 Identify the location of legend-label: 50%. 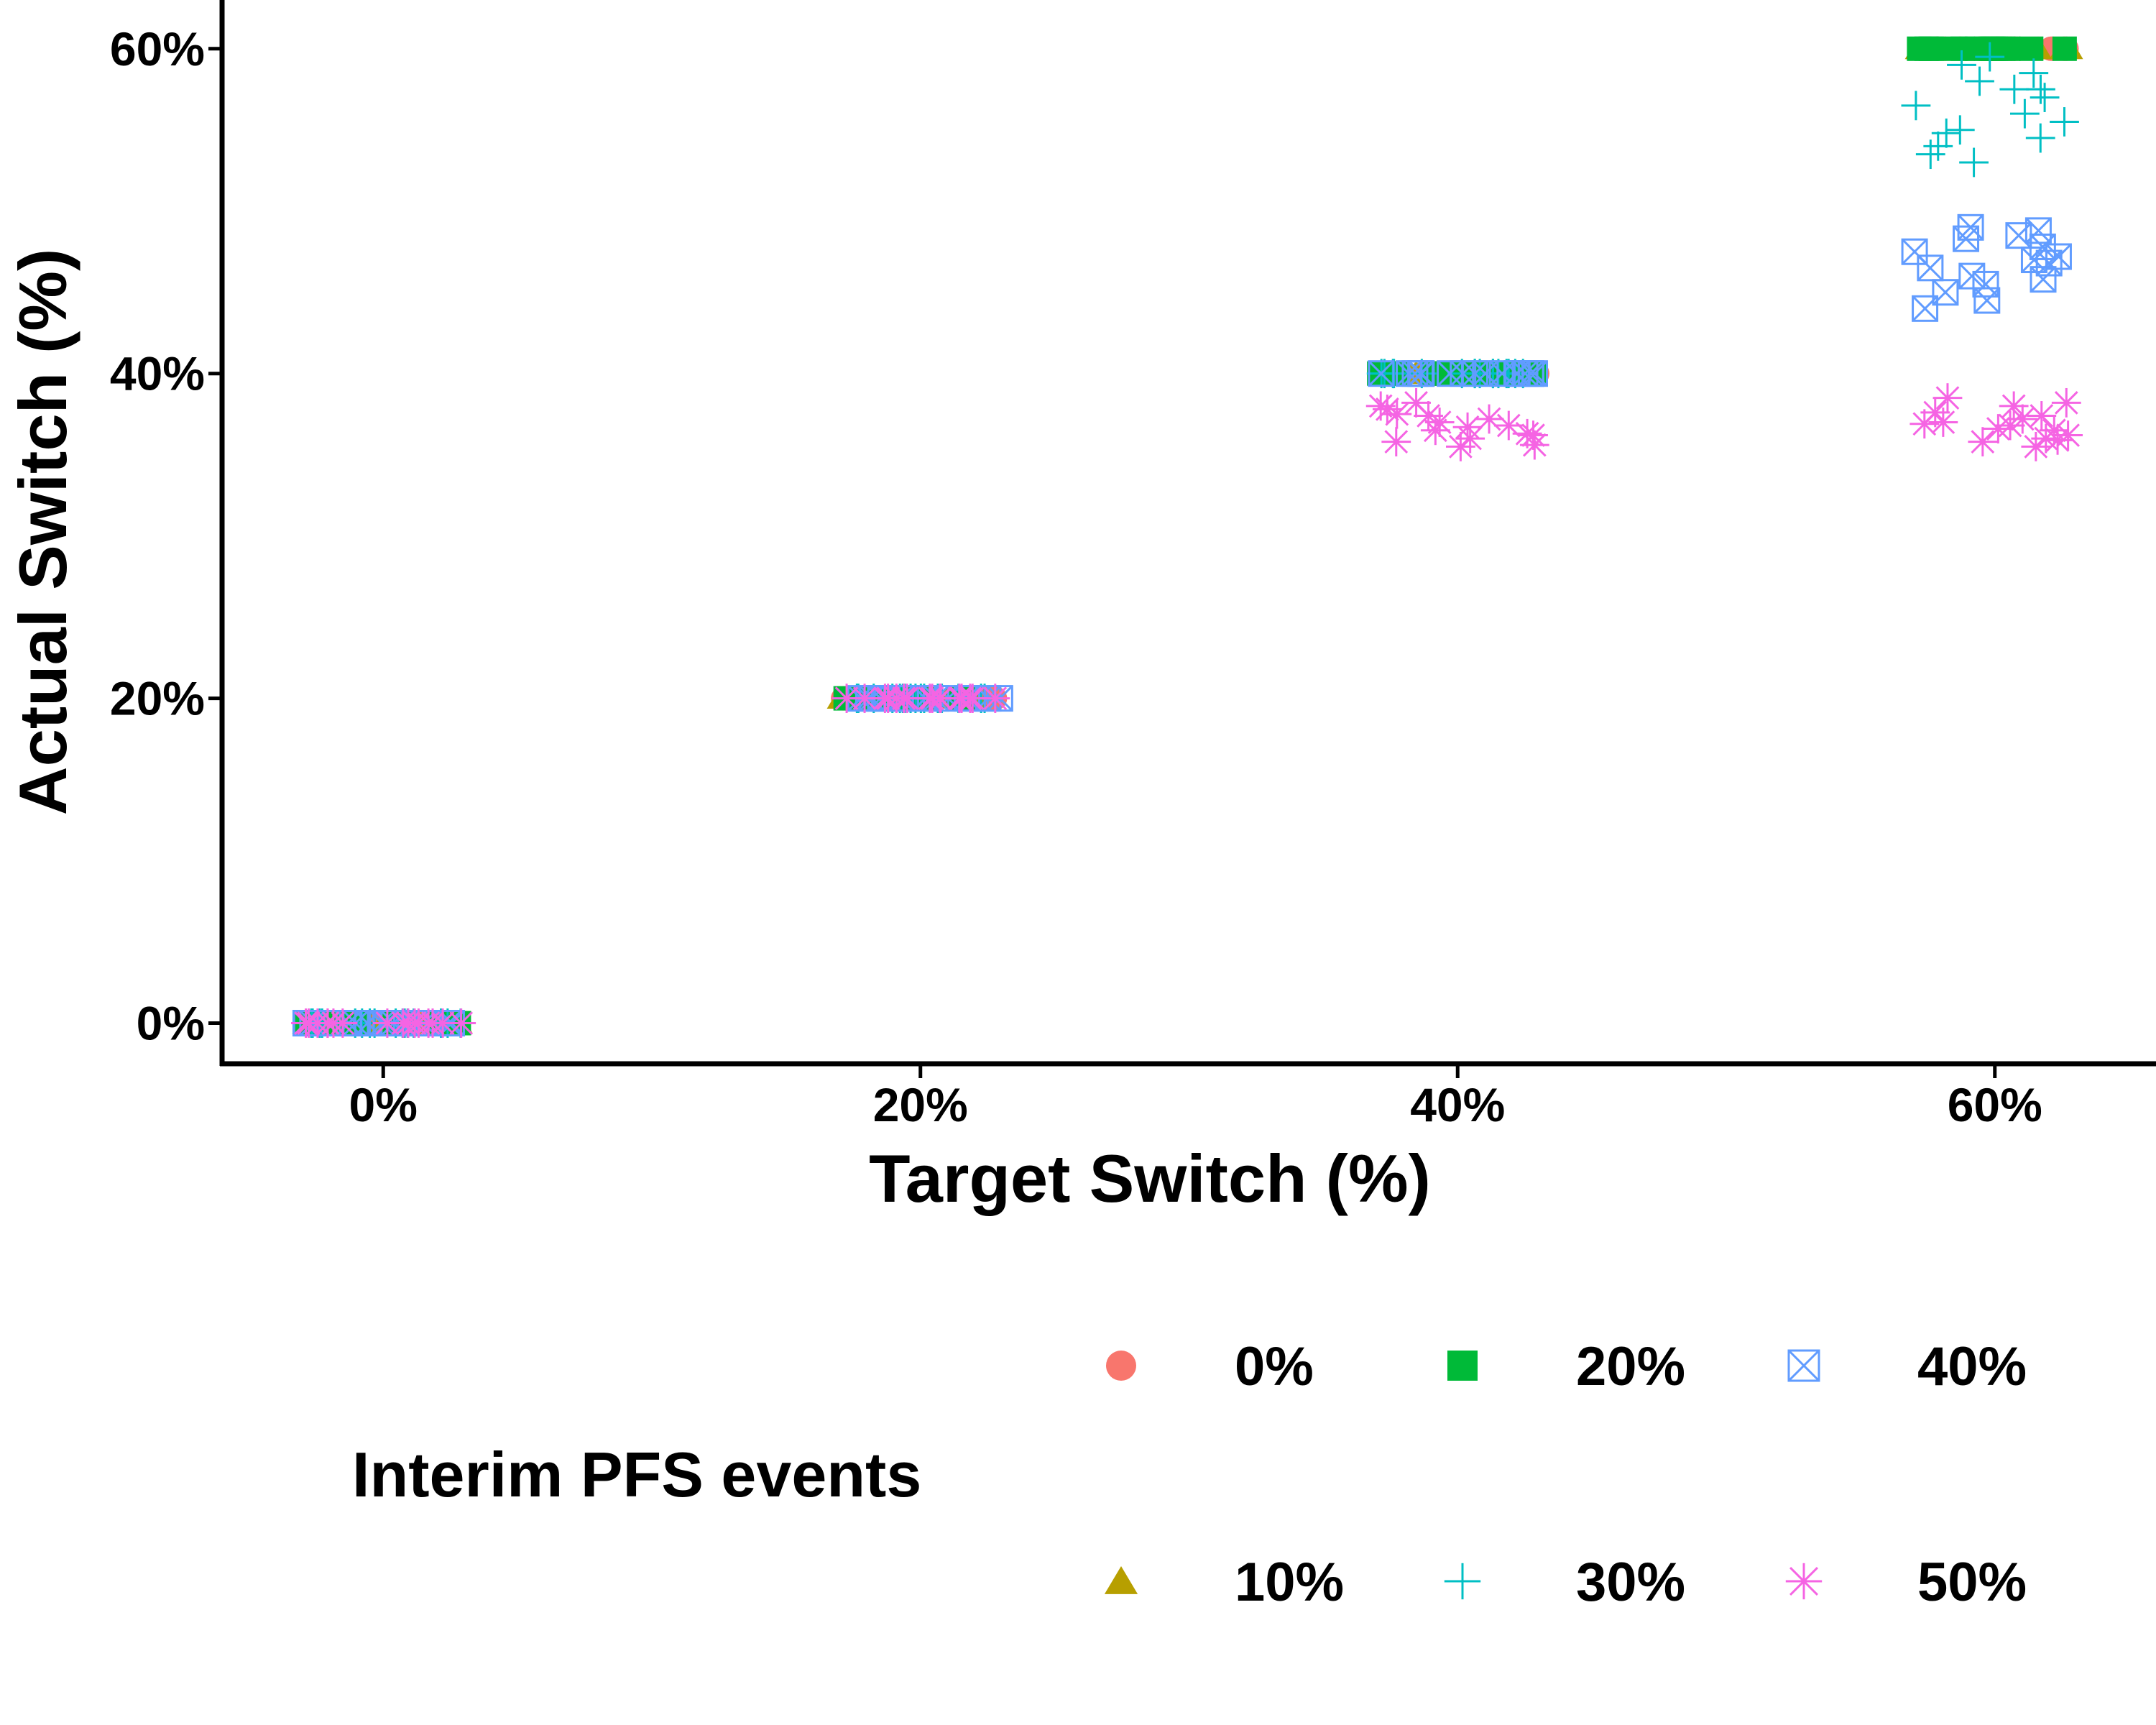
(1972, 1582).